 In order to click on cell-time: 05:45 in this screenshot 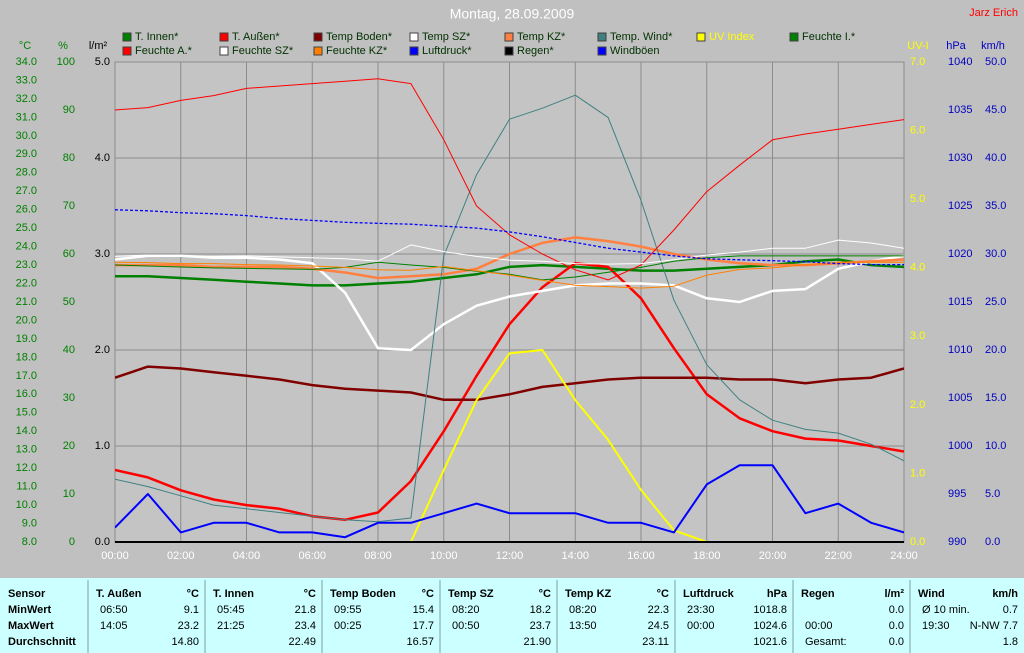, I will do `click(231, 610)`.